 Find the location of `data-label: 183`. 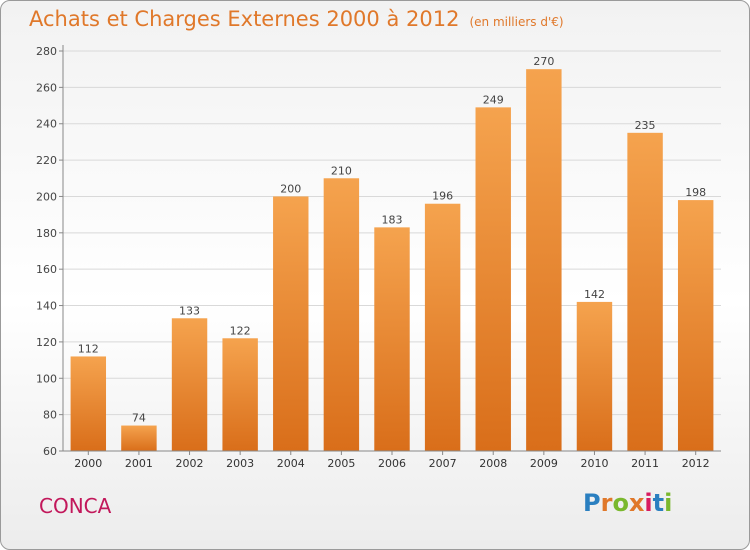

data-label: 183 is located at coordinates (392, 219).